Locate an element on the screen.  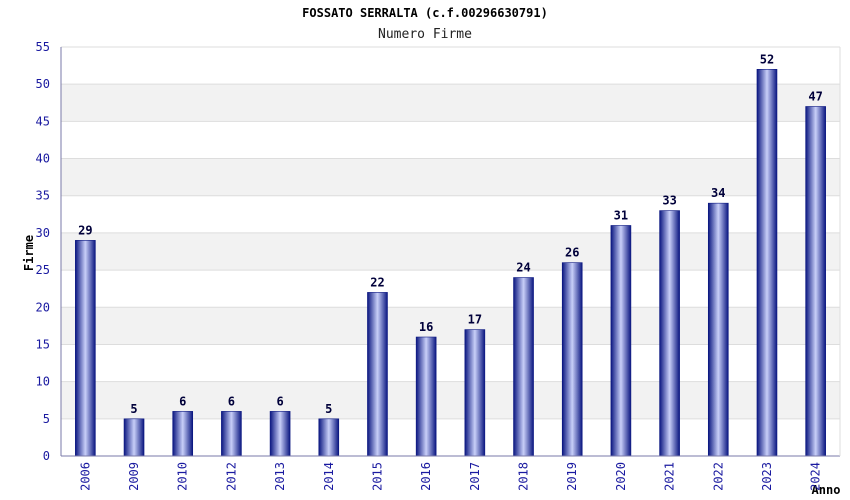
x-tick-label: 2021 is located at coordinates (670, 476).